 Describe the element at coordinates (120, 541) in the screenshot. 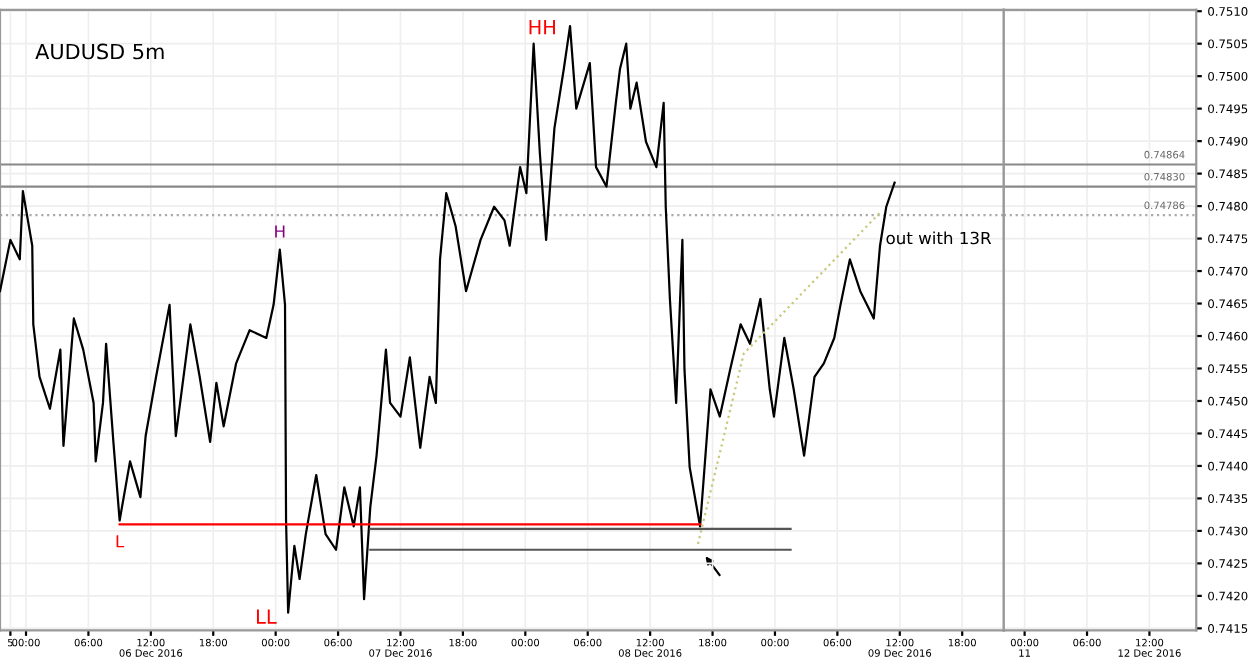

I see `annotation: L` at that location.